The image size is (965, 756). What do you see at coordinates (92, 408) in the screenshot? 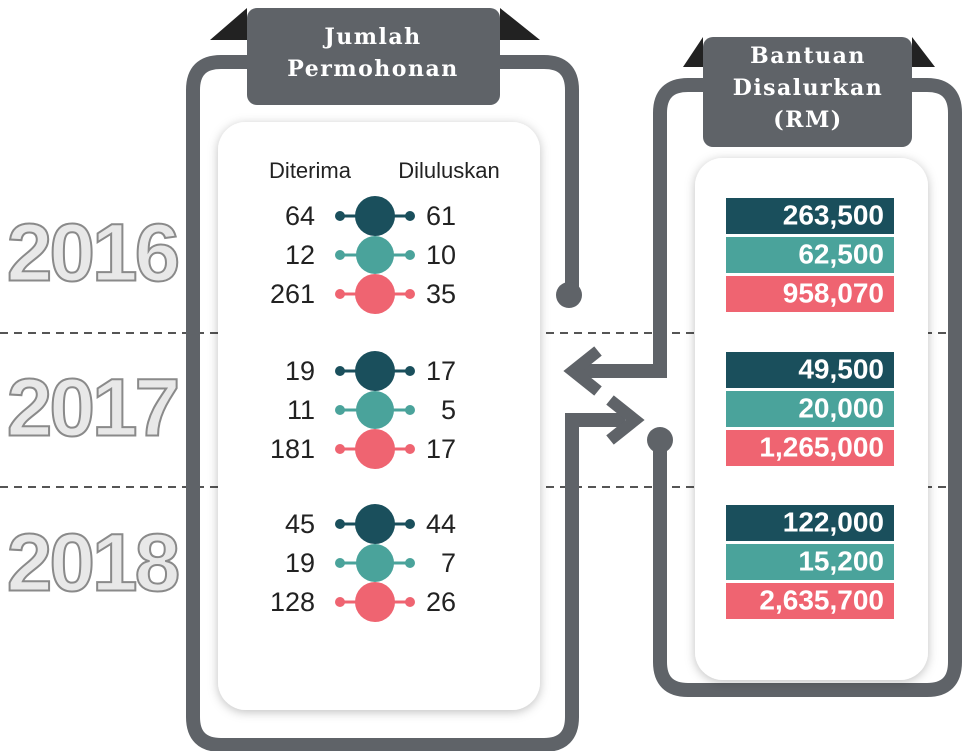
I see `year-label: 2017` at bounding box center [92, 408].